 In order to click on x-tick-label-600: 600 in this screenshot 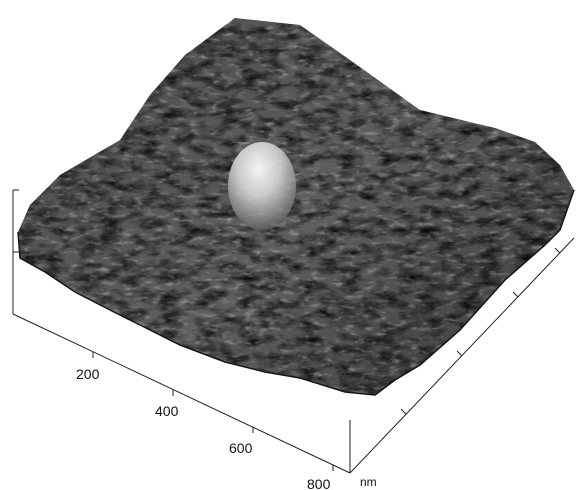, I will do `click(241, 448)`.